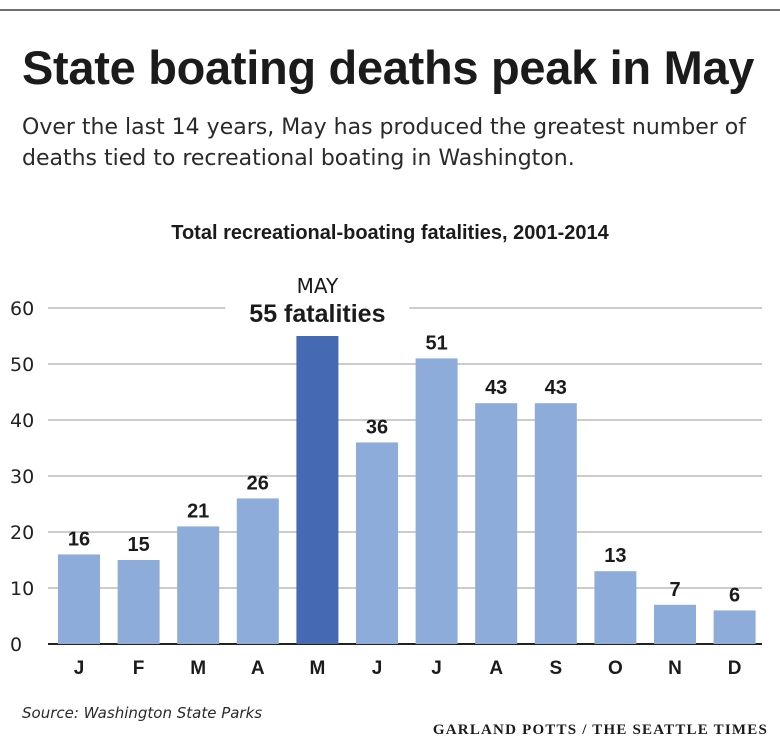 Image resolution: width=780 pixels, height=751 pixels. What do you see at coordinates (436, 343) in the screenshot?
I see `data-label: 51` at bounding box center [436, 343].